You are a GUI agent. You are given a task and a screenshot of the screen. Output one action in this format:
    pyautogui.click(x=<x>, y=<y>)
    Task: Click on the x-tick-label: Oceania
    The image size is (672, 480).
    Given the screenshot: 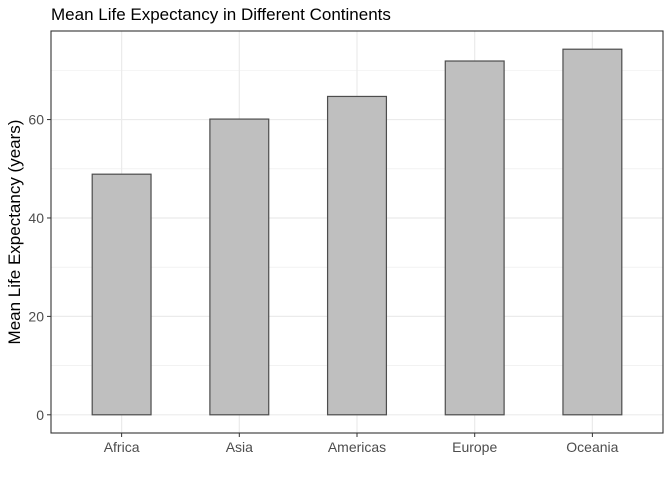 What is the action you would take?
    pyautogui.click(x=592, y=447)
    